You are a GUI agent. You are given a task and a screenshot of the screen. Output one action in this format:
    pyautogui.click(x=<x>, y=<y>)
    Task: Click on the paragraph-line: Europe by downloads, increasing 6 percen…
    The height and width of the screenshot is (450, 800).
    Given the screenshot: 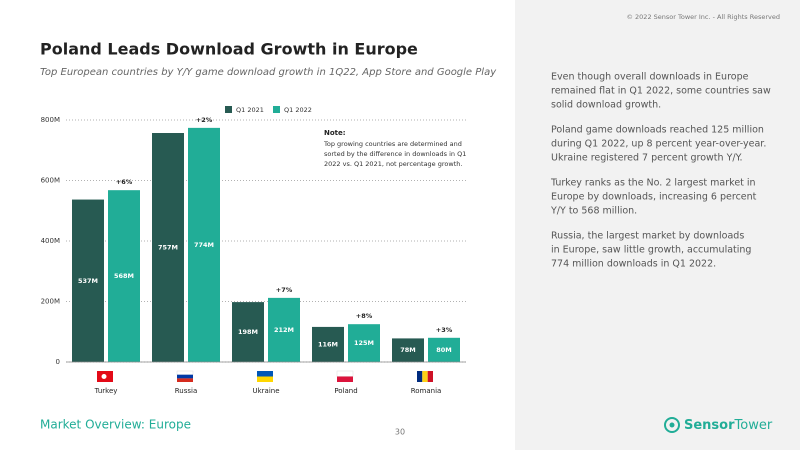 What is the action you would take?
    pyautogui.click(x=654, y=197)
    